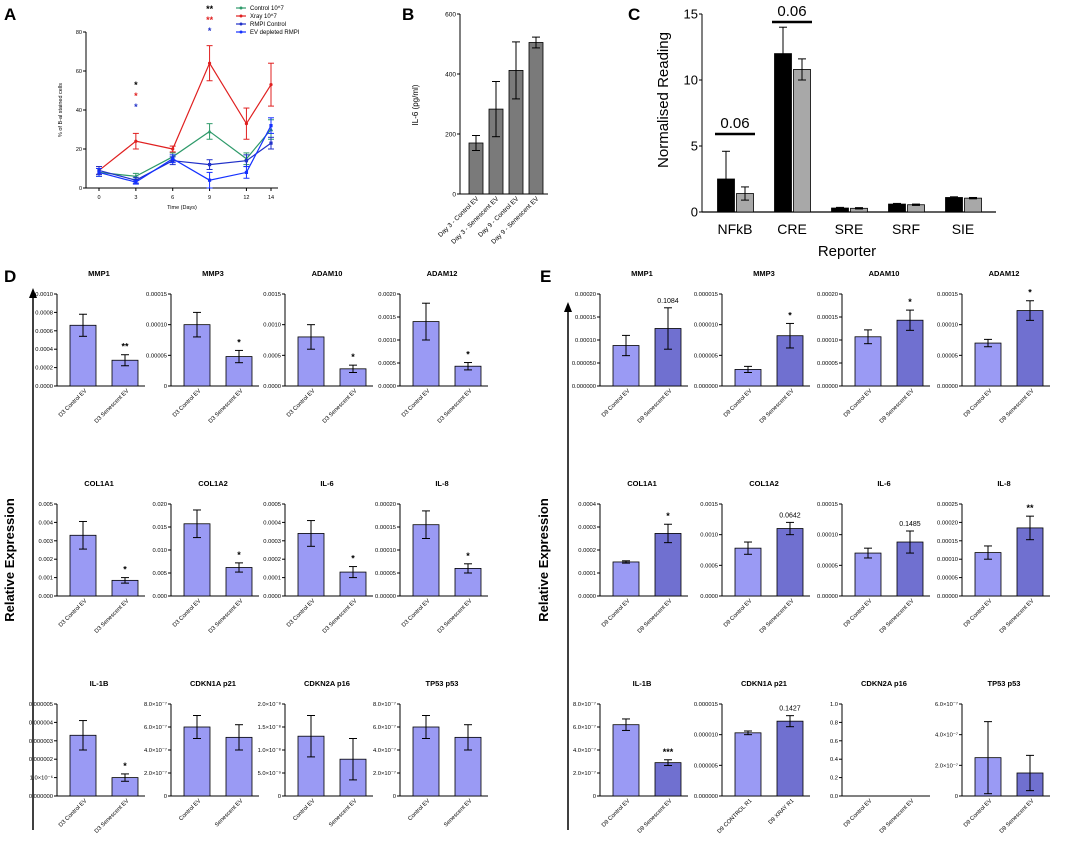 The width and height of the screenshot is (1072, 852). What do you see at coordinates (156, 295) in the screenshot?
I see `y-tick-label: 0.00015` at bounding box center [156, 295].